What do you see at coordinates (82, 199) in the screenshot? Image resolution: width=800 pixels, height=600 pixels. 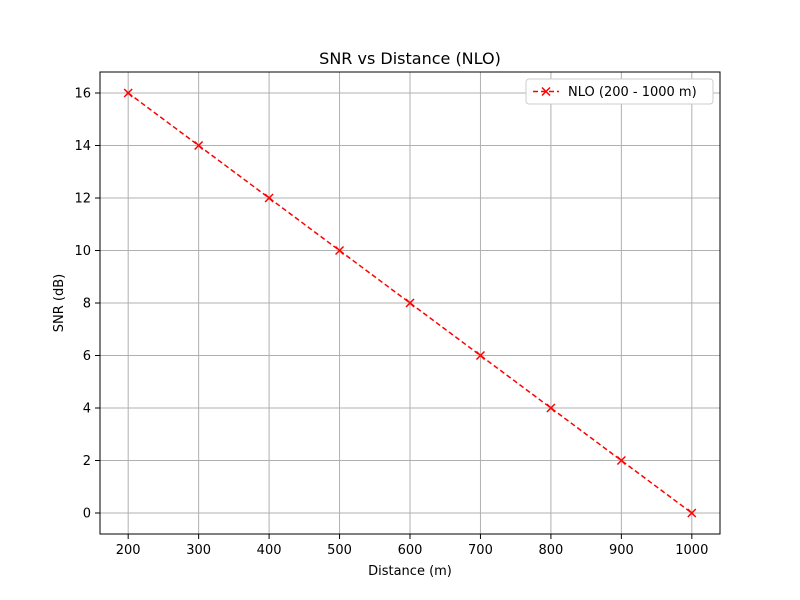 I see `y-tick-label: 12` at bounding box center [82, 199].